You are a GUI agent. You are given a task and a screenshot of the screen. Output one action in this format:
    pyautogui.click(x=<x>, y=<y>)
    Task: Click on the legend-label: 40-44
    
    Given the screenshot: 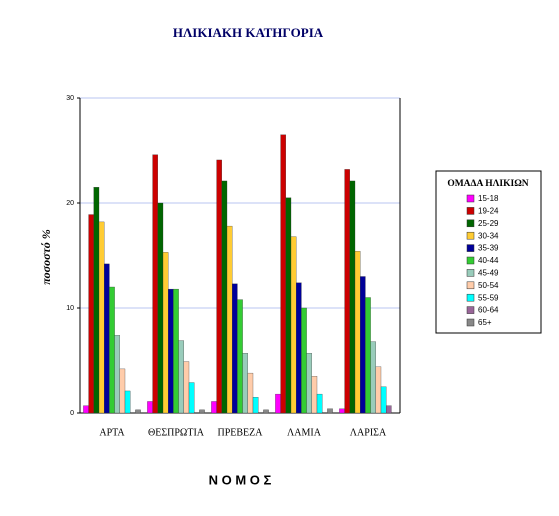 What is the action you would take?
    pyautogui.click(x=488, y=260)
    